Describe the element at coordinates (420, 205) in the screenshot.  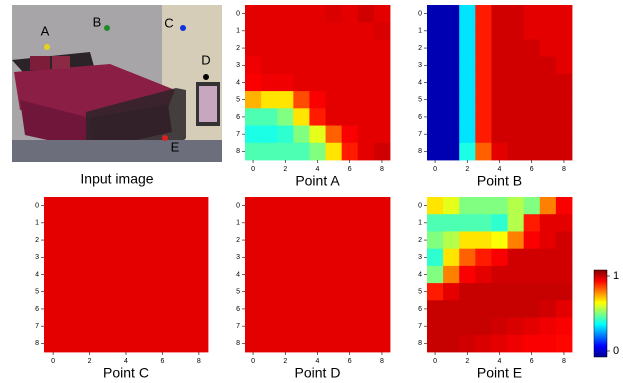
I see `y-tick-label: 0` at that location.